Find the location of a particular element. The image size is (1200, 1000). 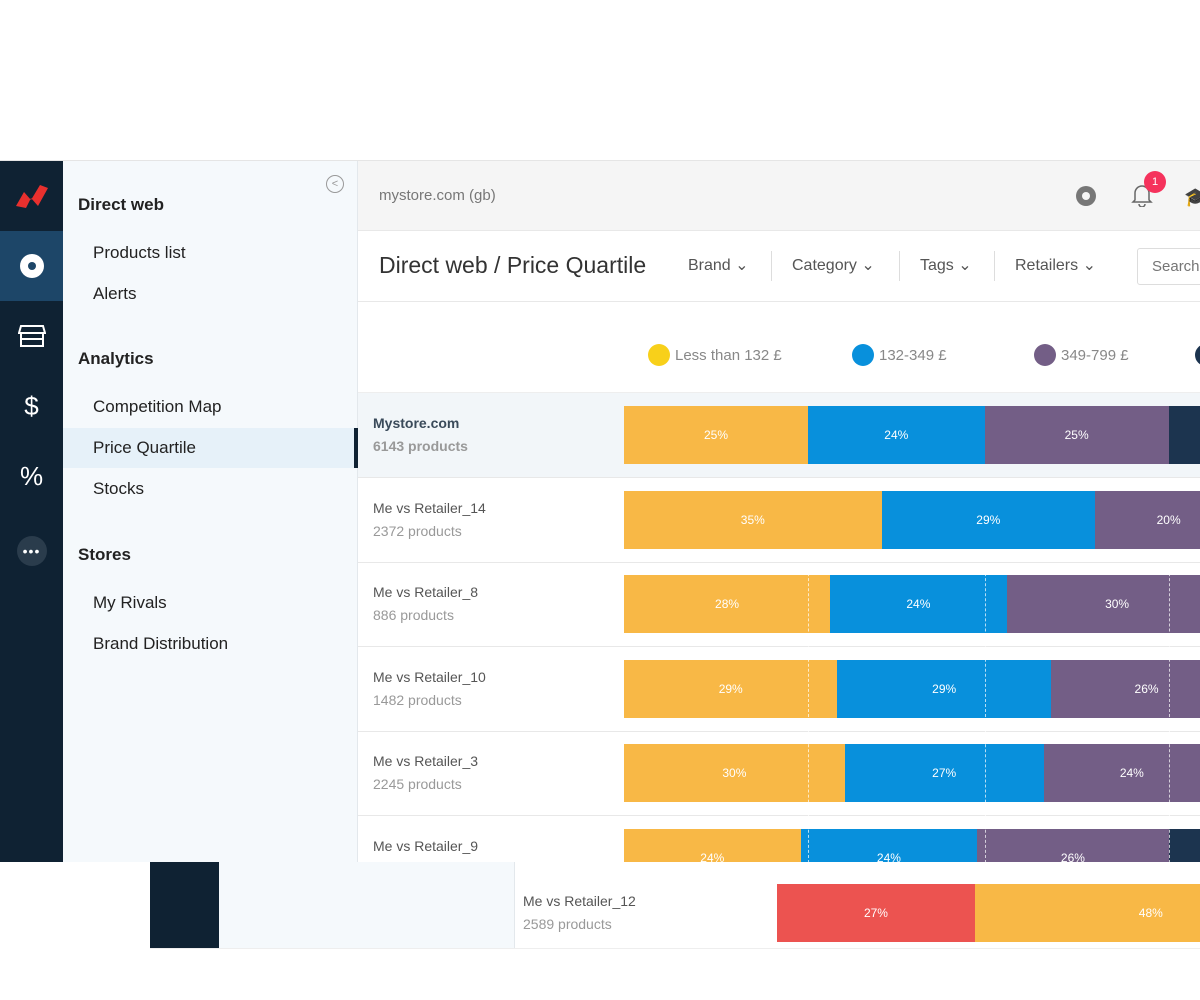

row-name: Me vs Retailer_10 is located at coordinates (429, 676).